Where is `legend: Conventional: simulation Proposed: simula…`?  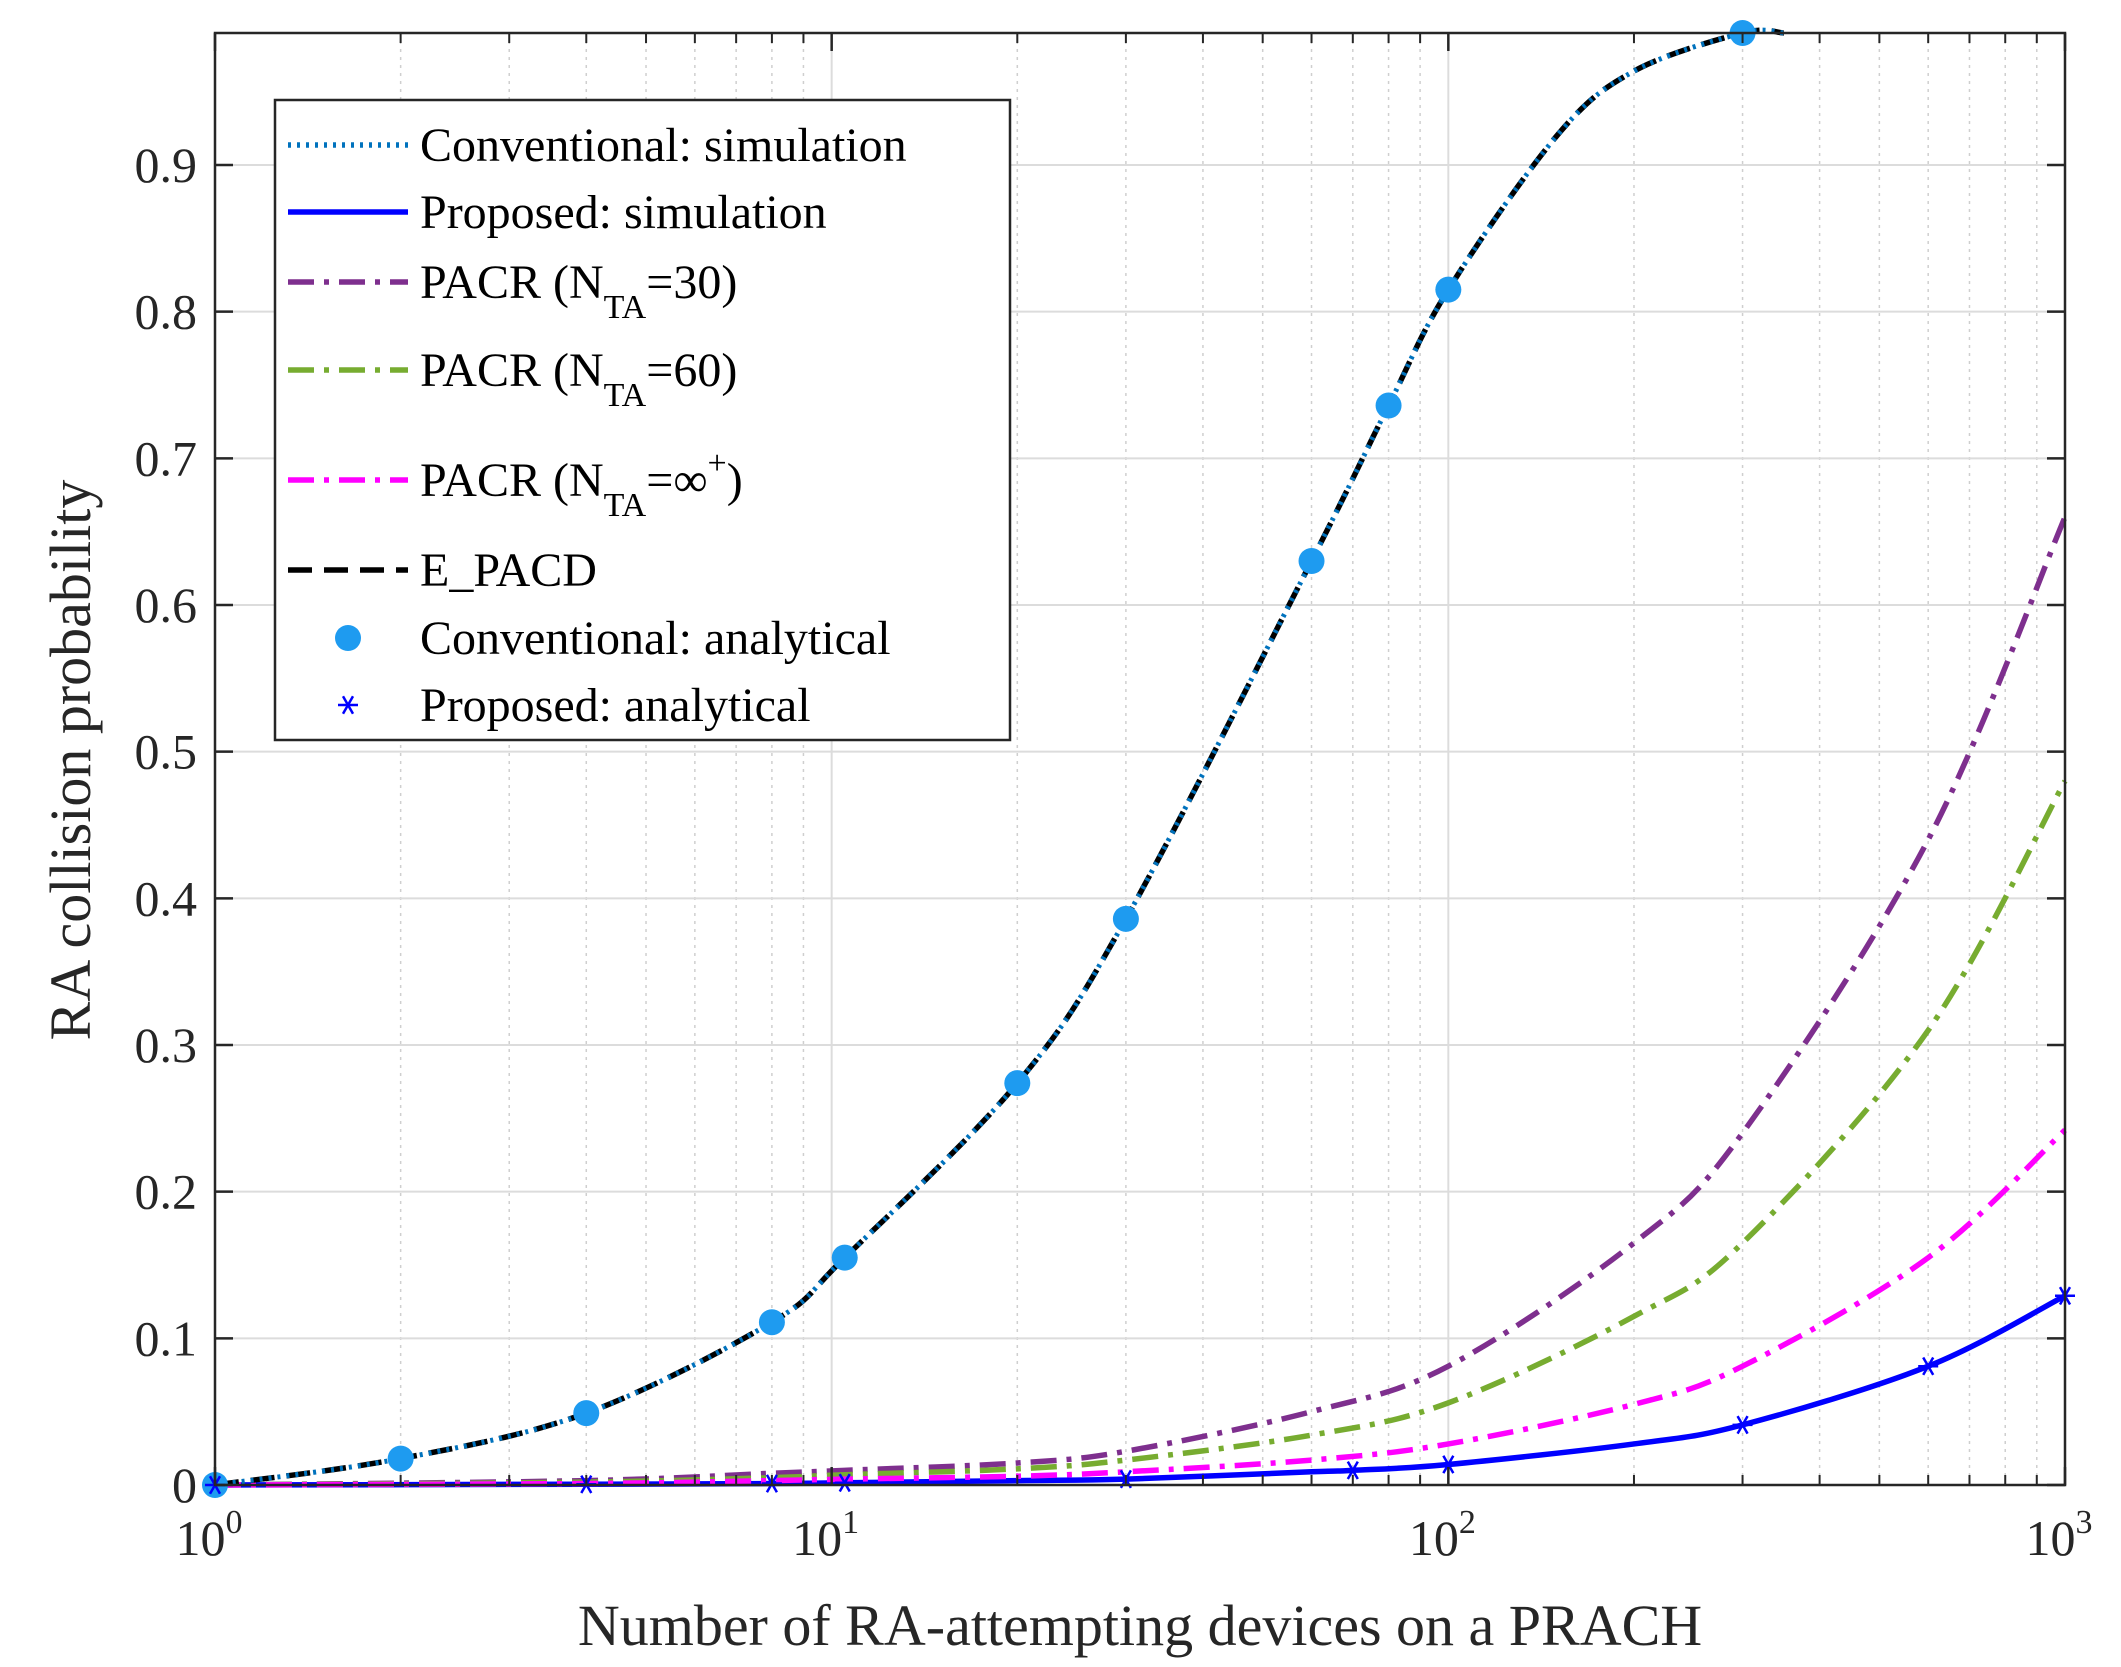
legend: Conventional: simulation Proposed: simula… is located at coordinates (642, 420).